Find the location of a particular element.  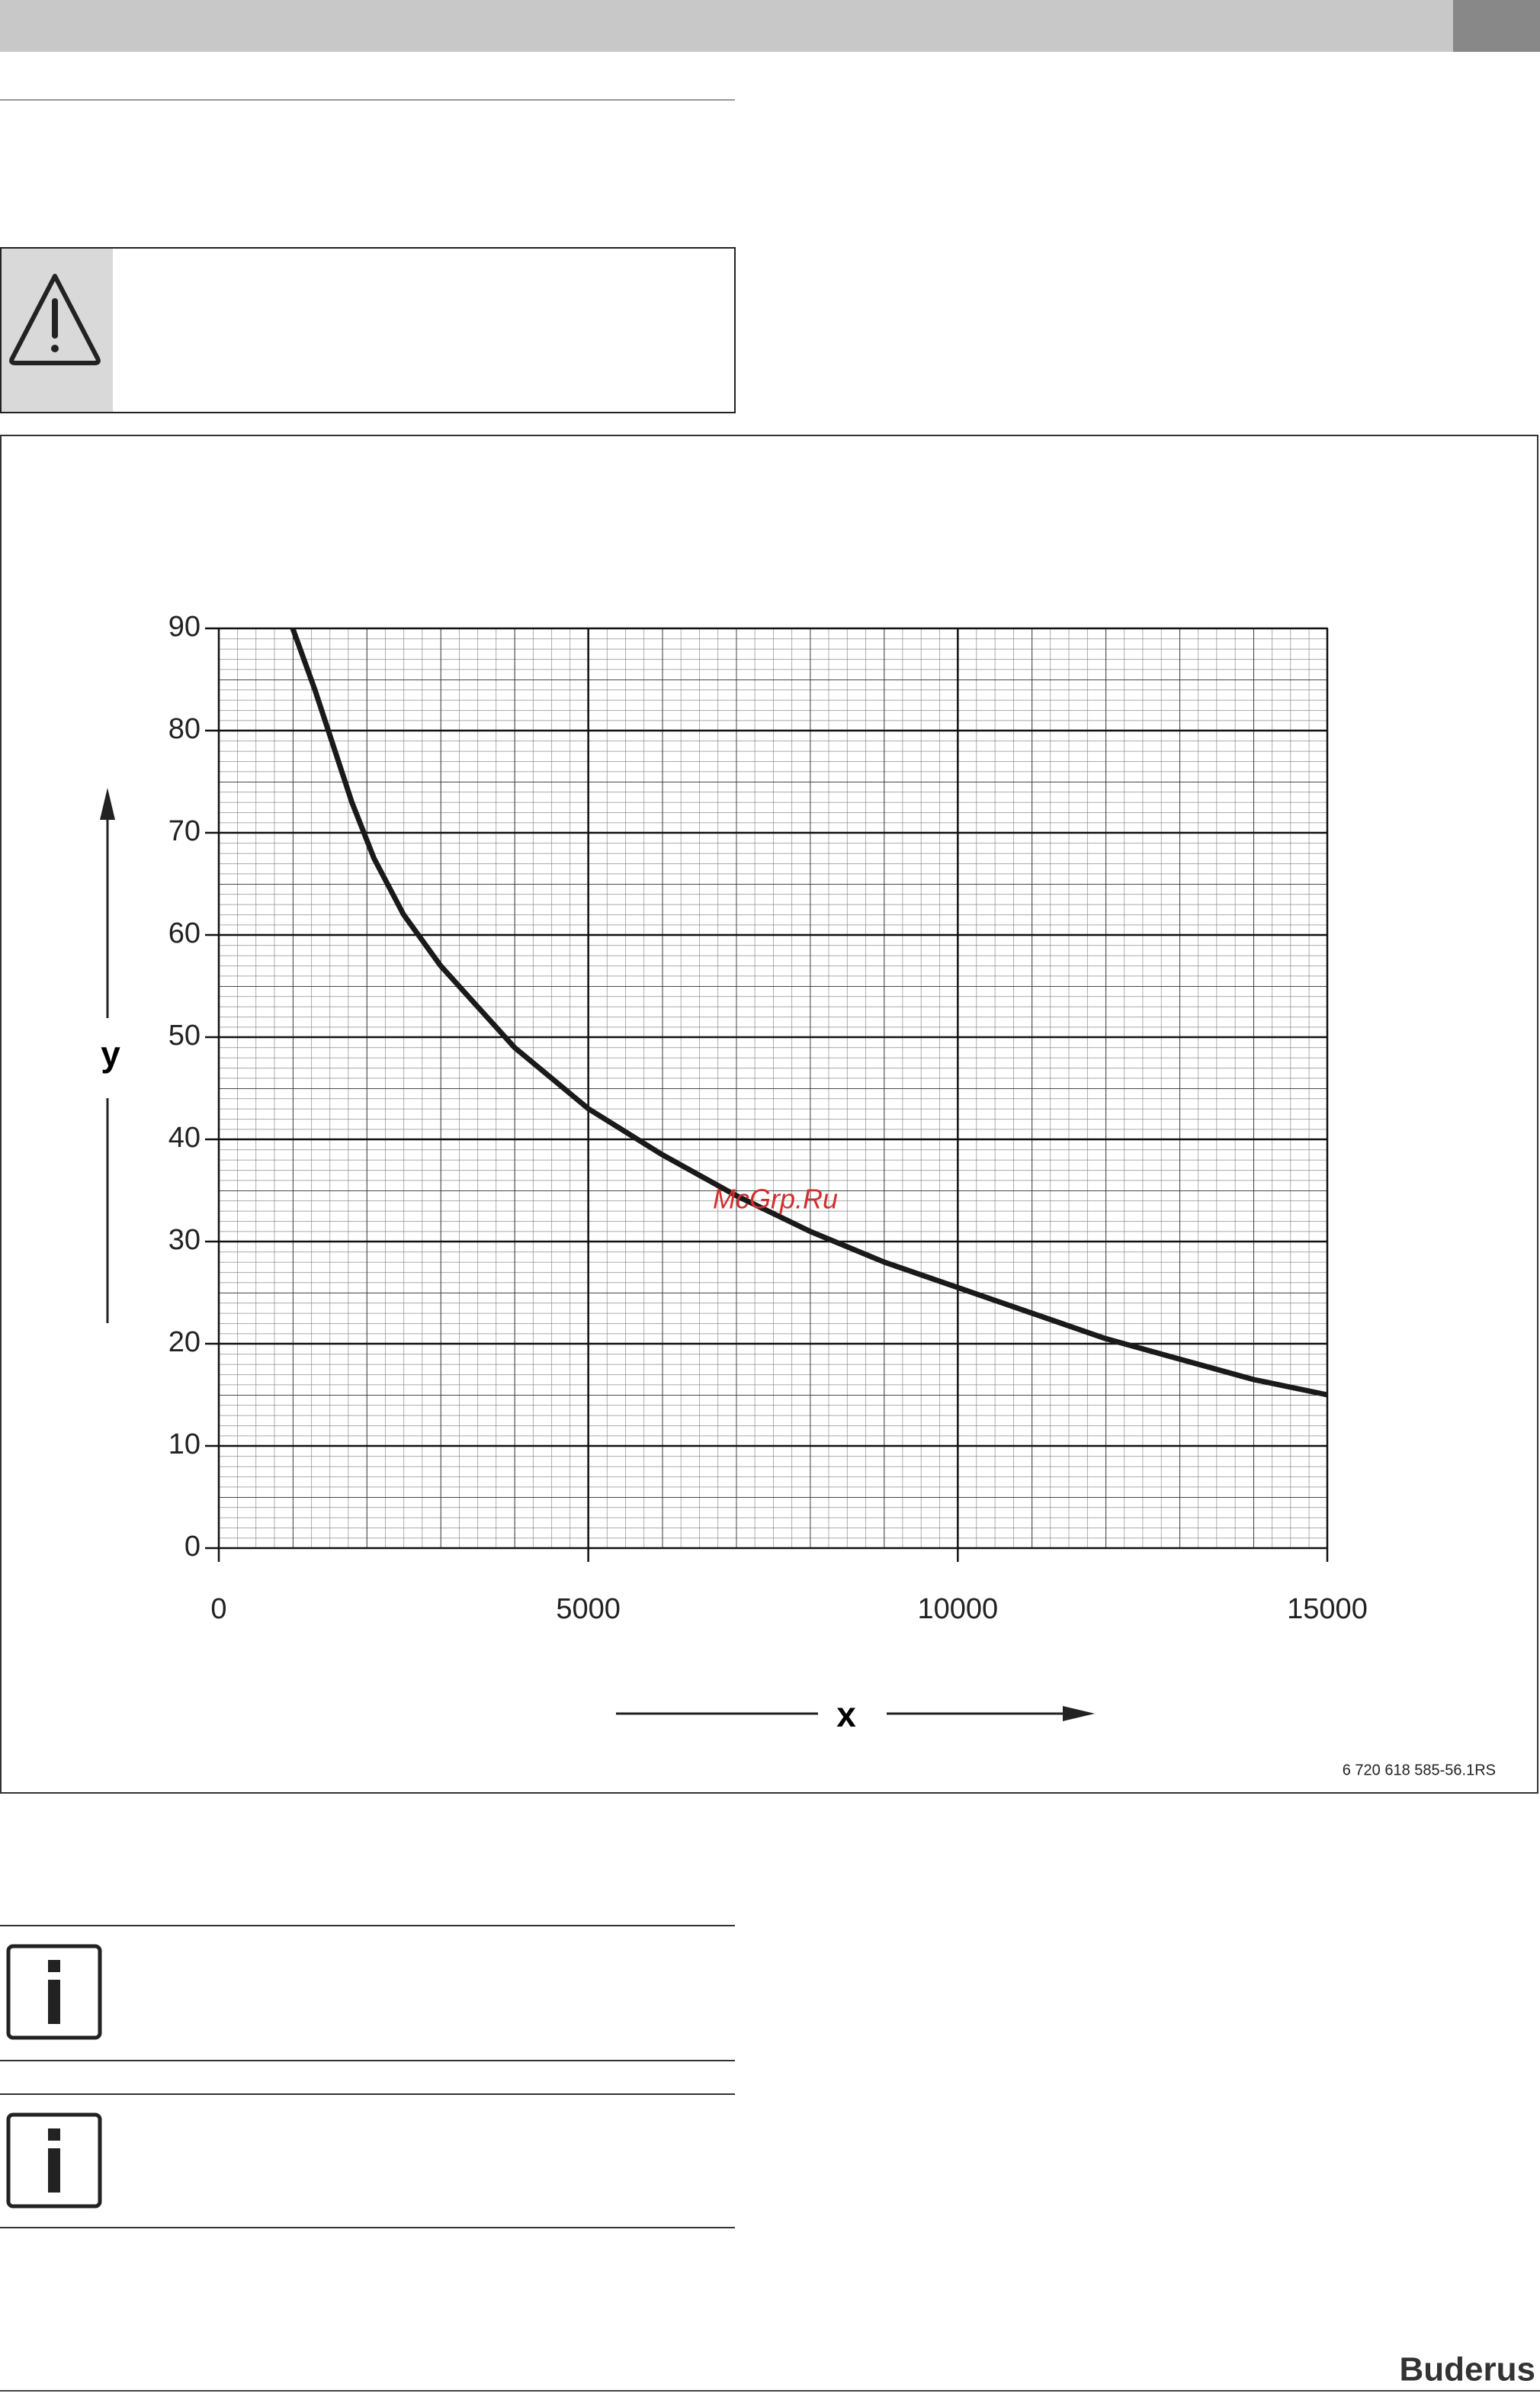

warning-box is located at coordinates (368, 330).